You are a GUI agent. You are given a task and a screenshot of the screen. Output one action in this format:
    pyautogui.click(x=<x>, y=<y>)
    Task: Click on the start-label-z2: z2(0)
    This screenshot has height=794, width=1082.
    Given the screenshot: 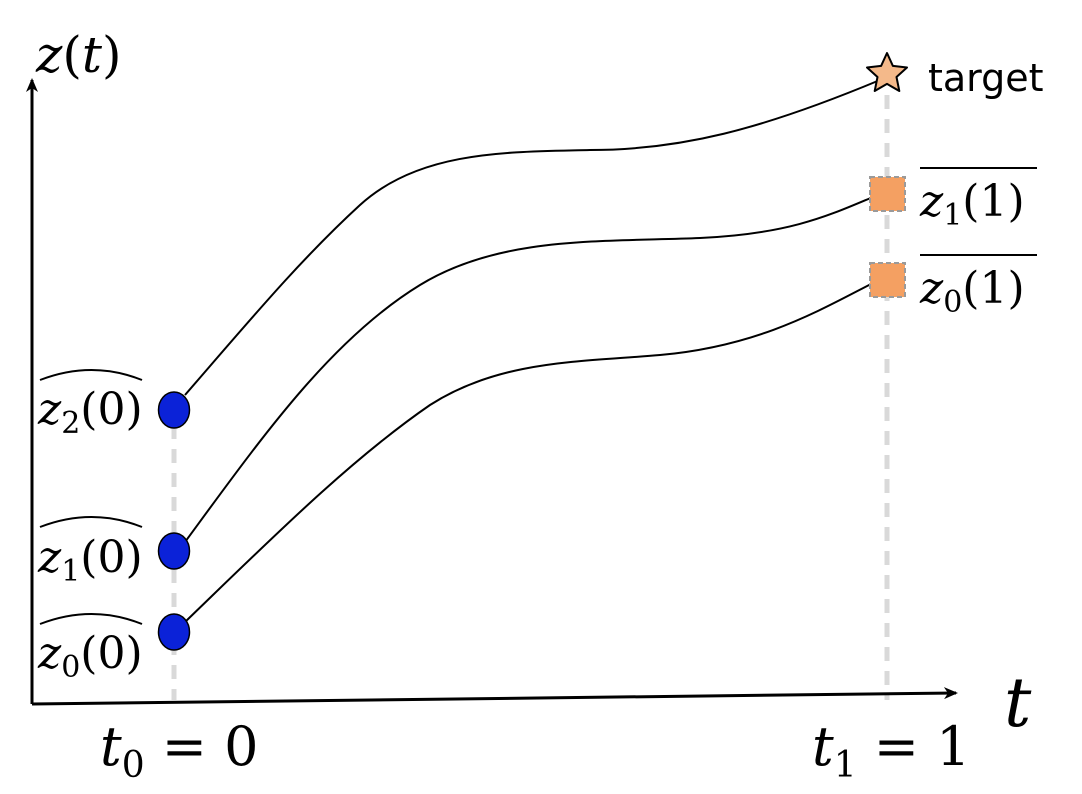 What is the action you would take?
    pyautogui.click(x=90, y=412)
    